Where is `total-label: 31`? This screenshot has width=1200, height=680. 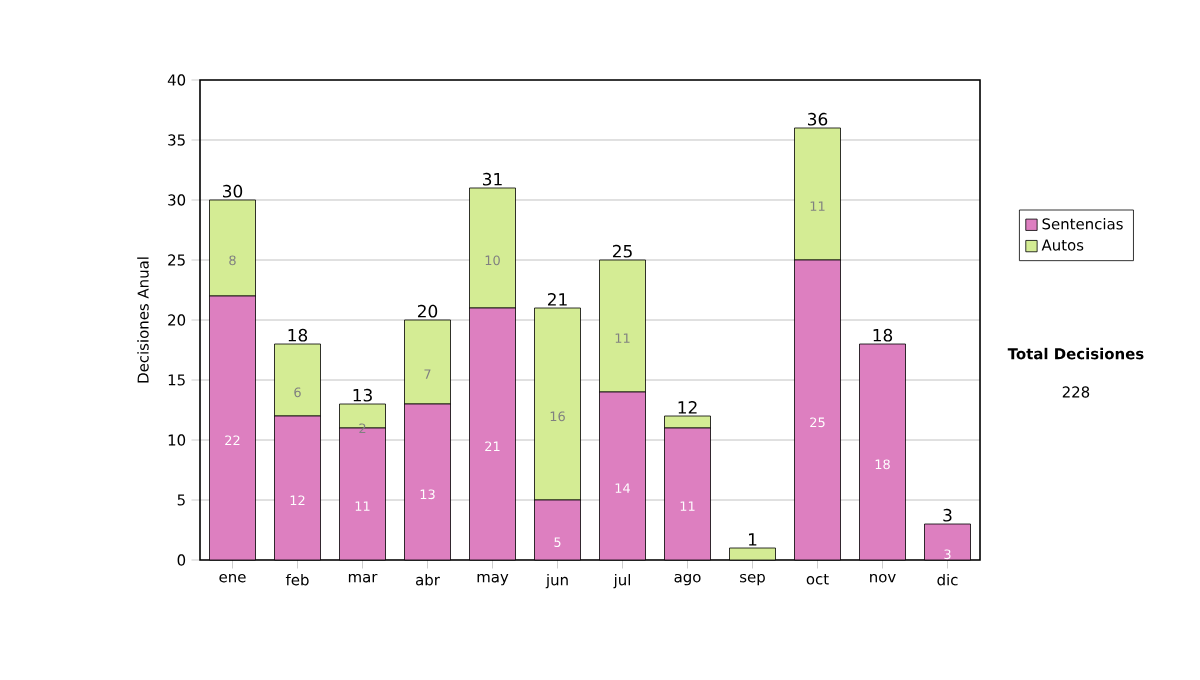
total-label: 31 is located at coordinates (492, 179).